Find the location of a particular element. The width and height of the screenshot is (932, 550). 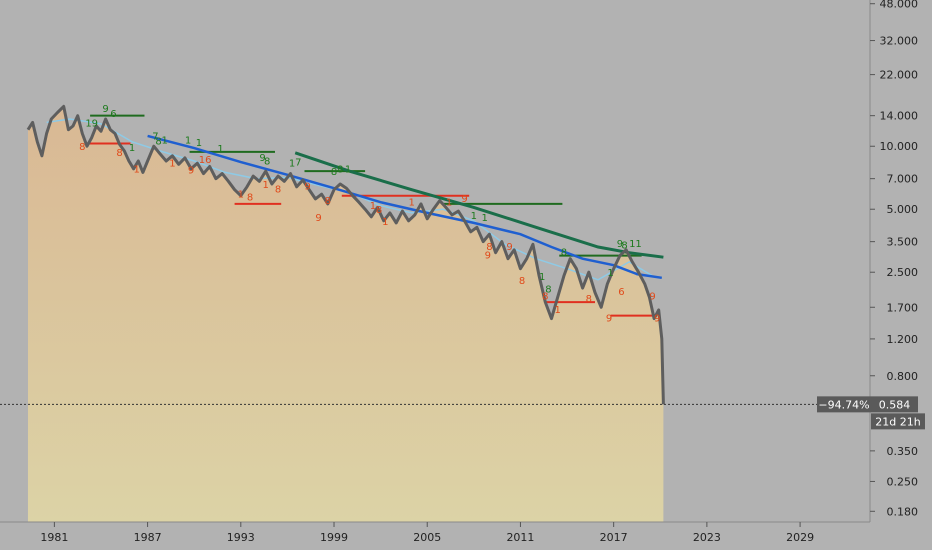

sell-signal-1: 8 is located at coordinates (119, 153).